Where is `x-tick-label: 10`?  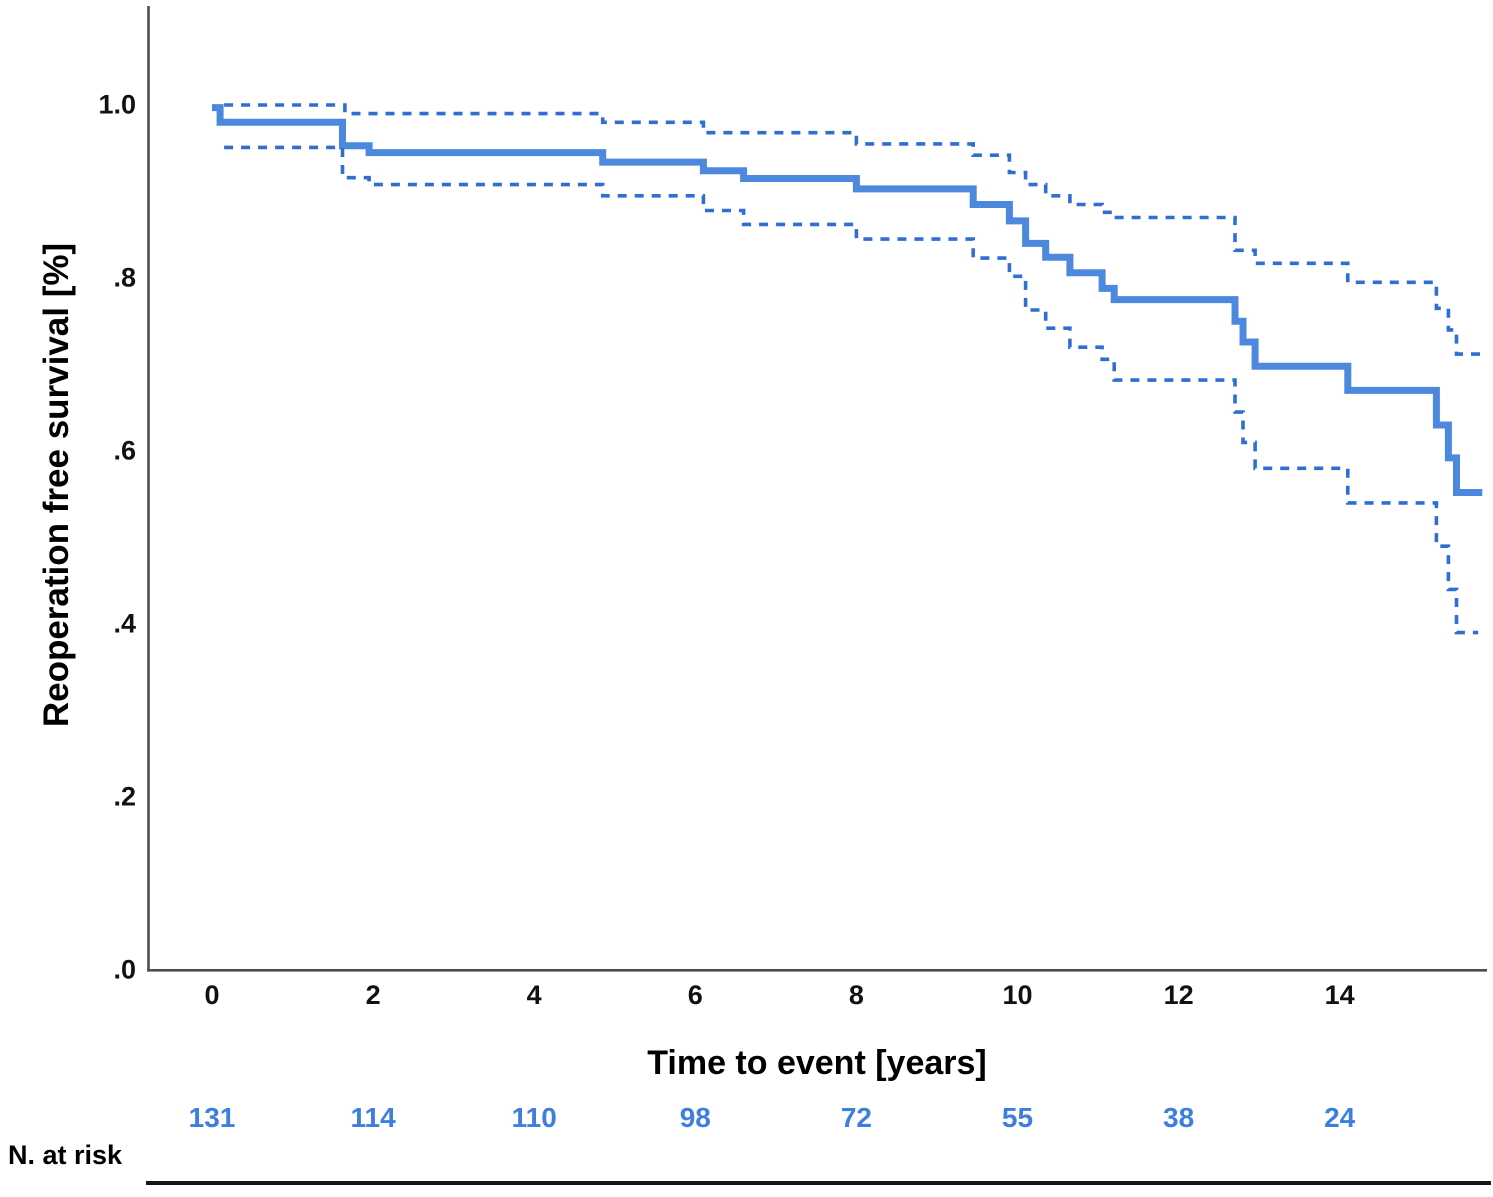 x-tick-label: 10 is located at coordinates (1017, 995).